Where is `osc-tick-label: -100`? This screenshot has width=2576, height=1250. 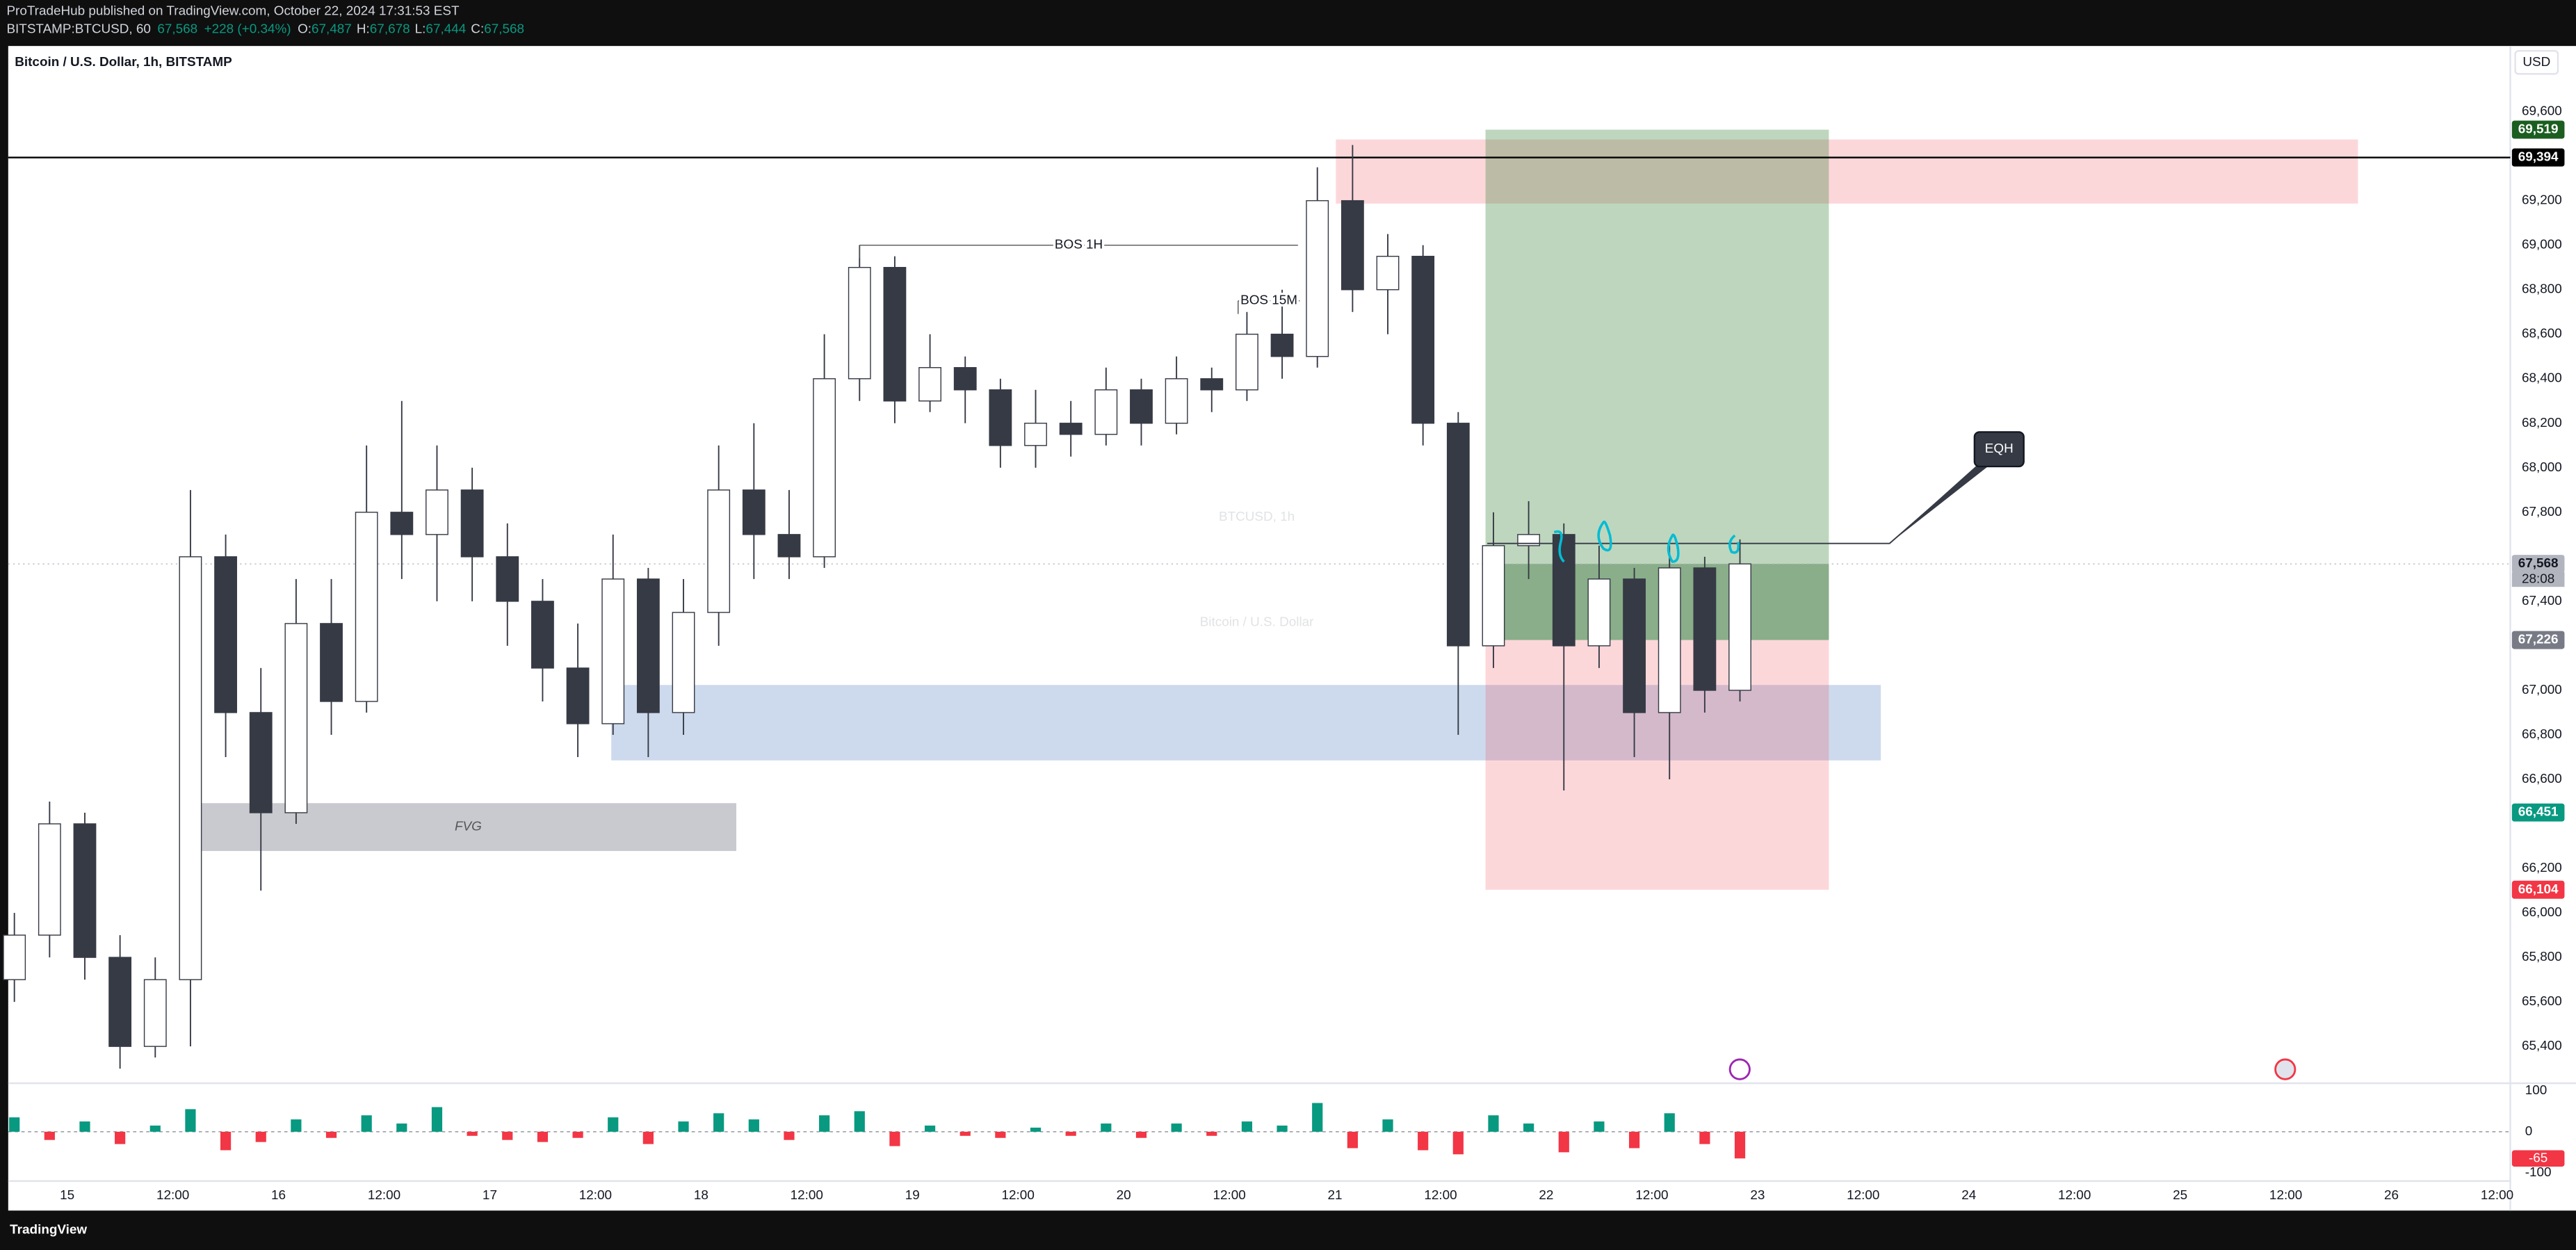 osc-tick-label: -100 is located at coordinates (2538, 1172).